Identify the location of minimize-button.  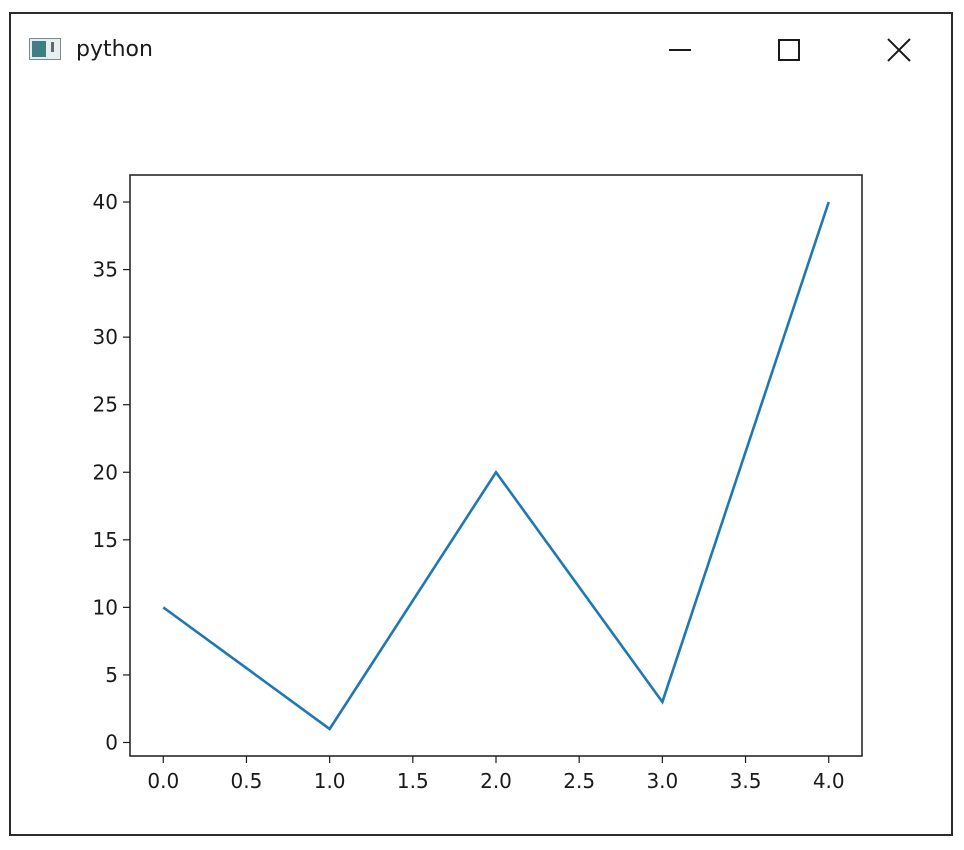
(679, 50).